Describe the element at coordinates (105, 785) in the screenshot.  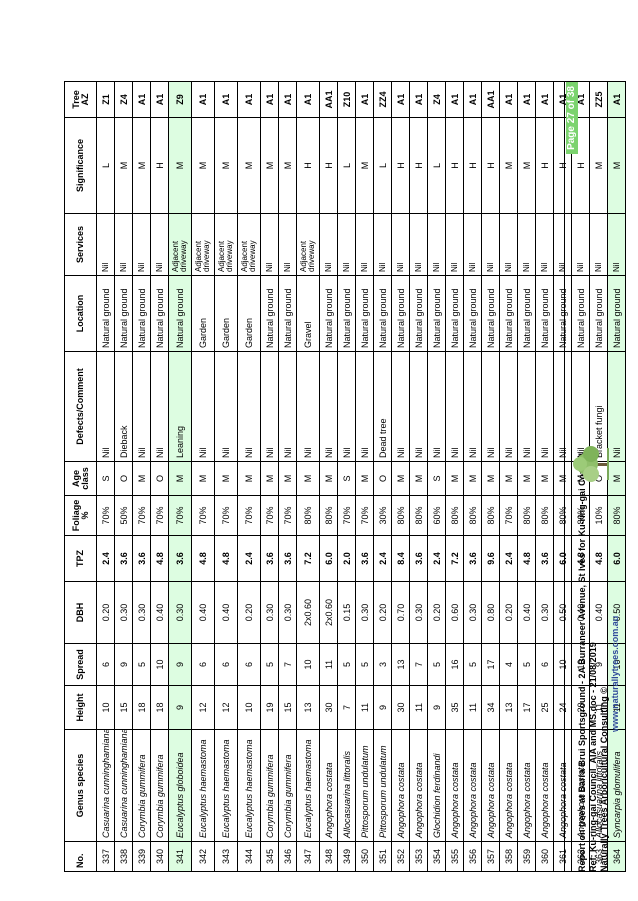
I see `genus-species-cell: Casuarina cunninghamiana` at that location.